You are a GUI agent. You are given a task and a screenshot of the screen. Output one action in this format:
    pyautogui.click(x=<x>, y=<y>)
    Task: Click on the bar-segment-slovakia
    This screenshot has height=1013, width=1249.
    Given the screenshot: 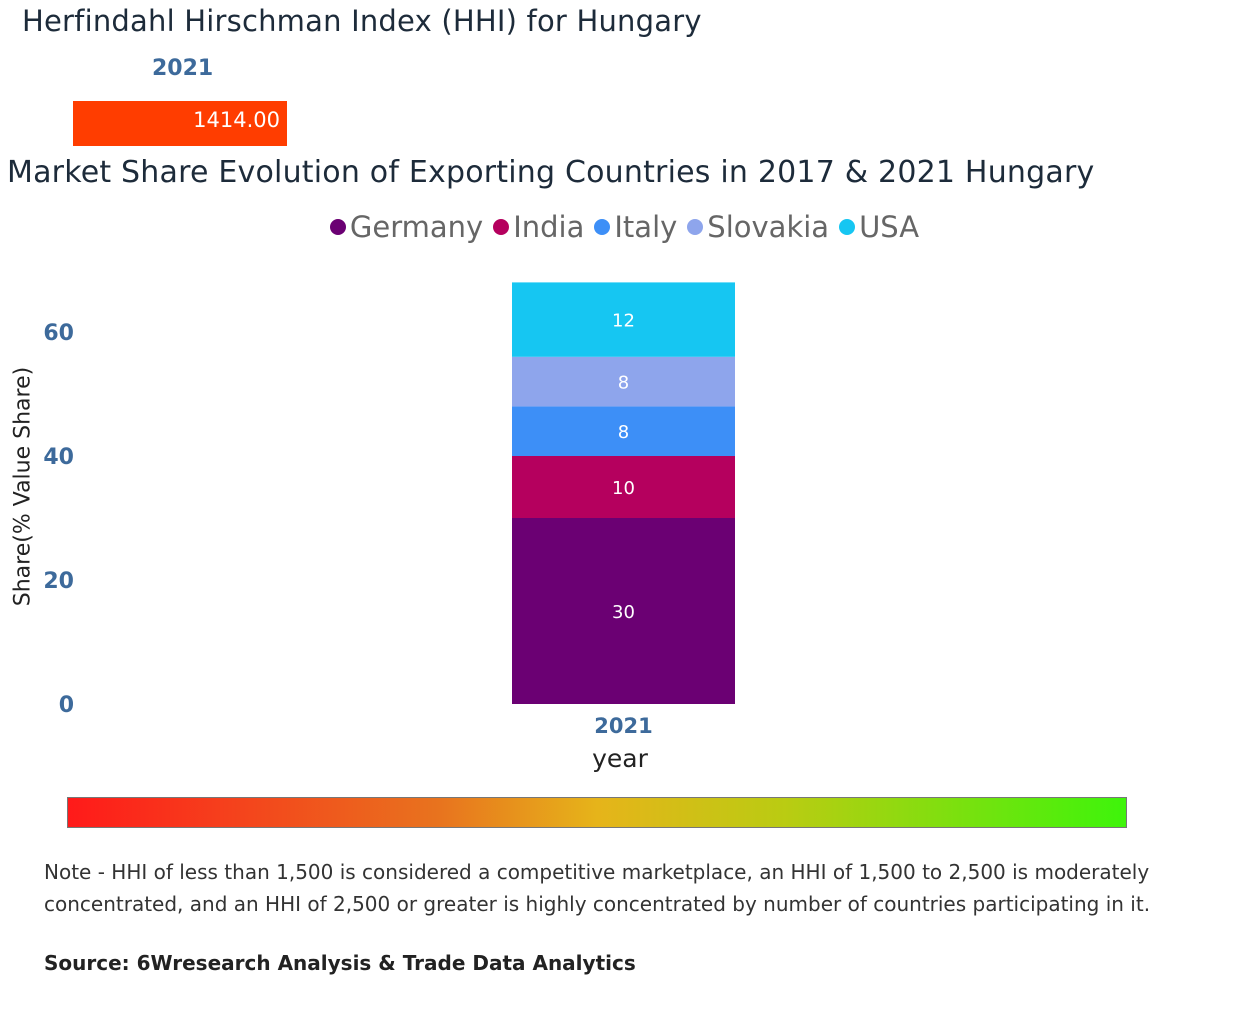 What is the action you would take?
    pyautogui.click(x=623, y=381)
    